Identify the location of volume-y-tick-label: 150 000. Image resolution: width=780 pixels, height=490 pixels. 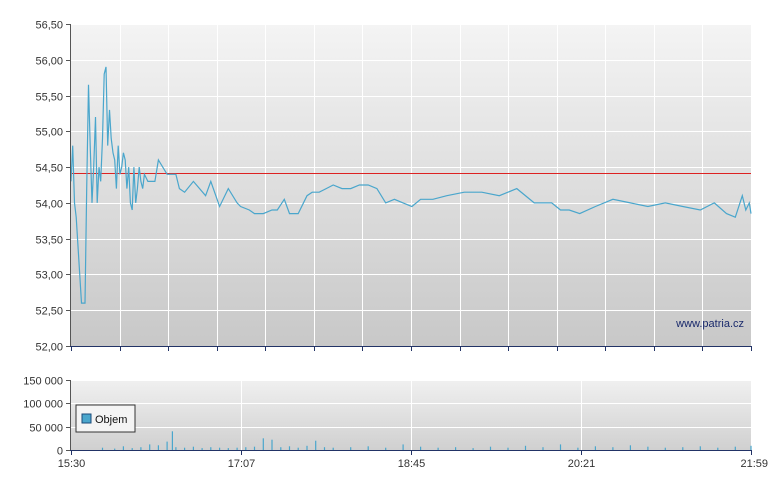
(43, 382).